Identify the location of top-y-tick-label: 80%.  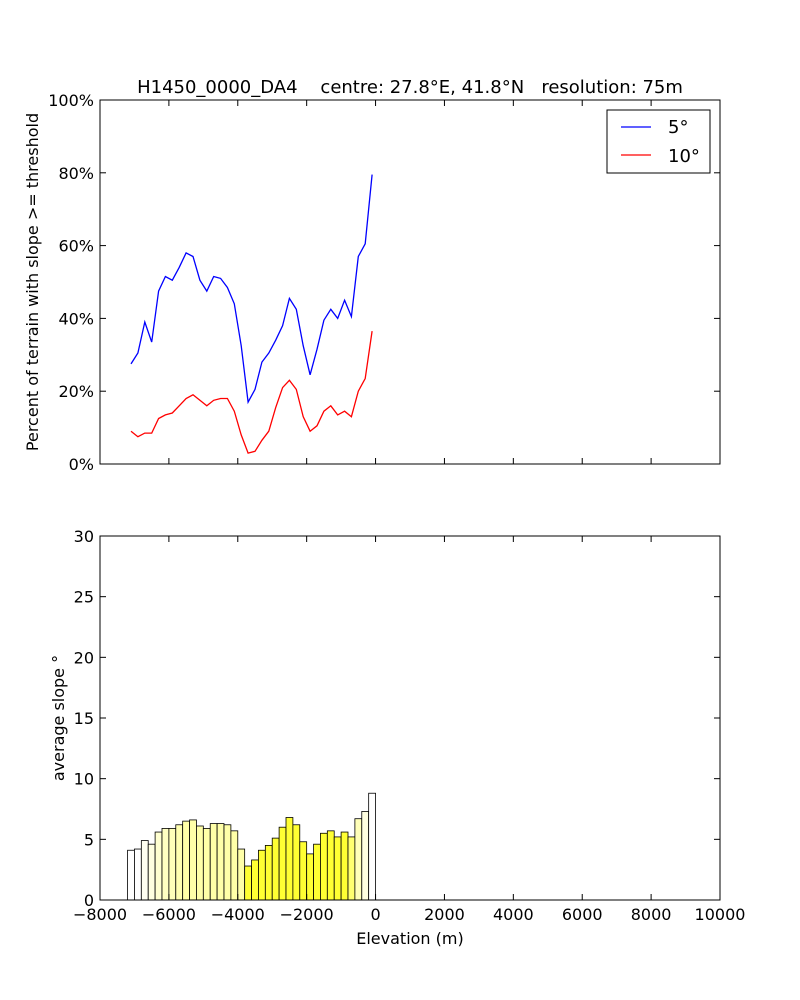
(76, 173).